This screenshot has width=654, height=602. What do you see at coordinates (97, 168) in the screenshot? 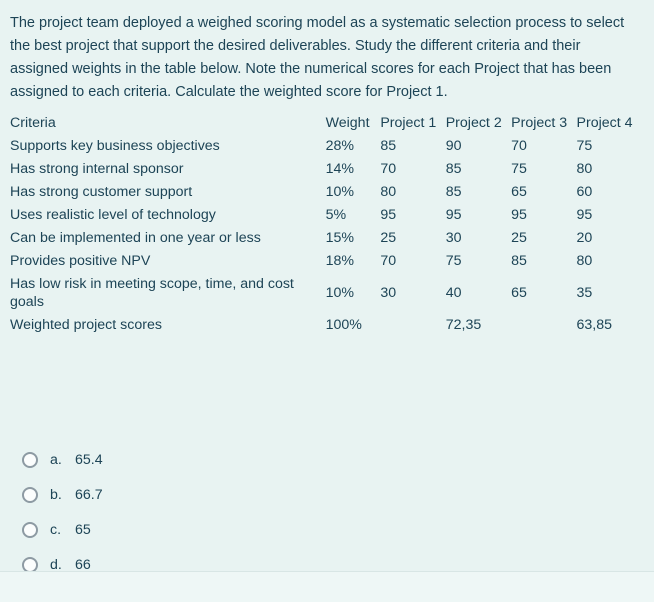
I see `criteria-cell: Has strong internal sponsor` at bounding box center [97, 168].